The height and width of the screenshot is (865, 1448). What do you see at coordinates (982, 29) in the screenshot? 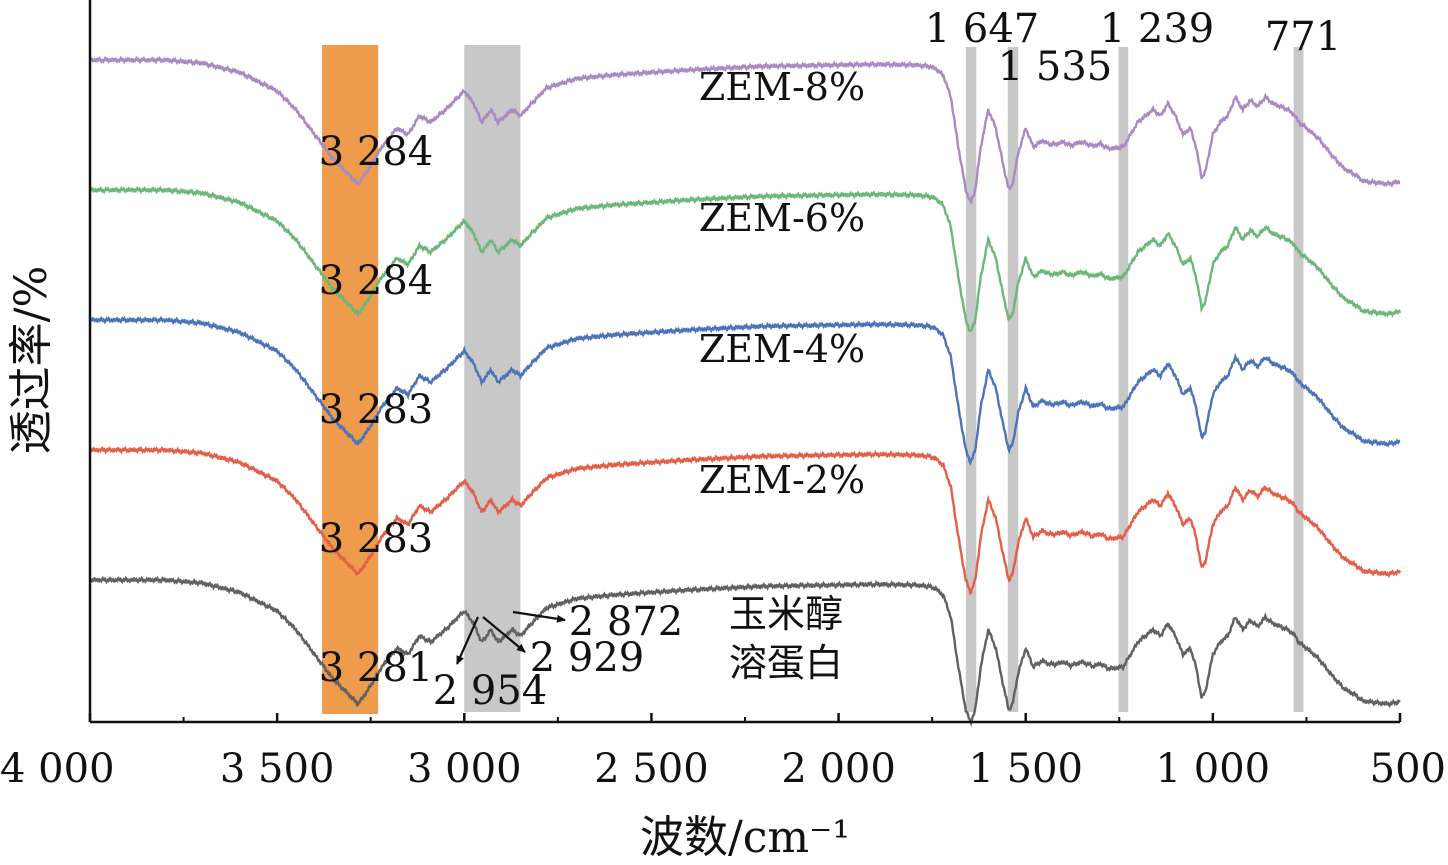
I see `band-label: 1 647` at bounding box center [982, 29].